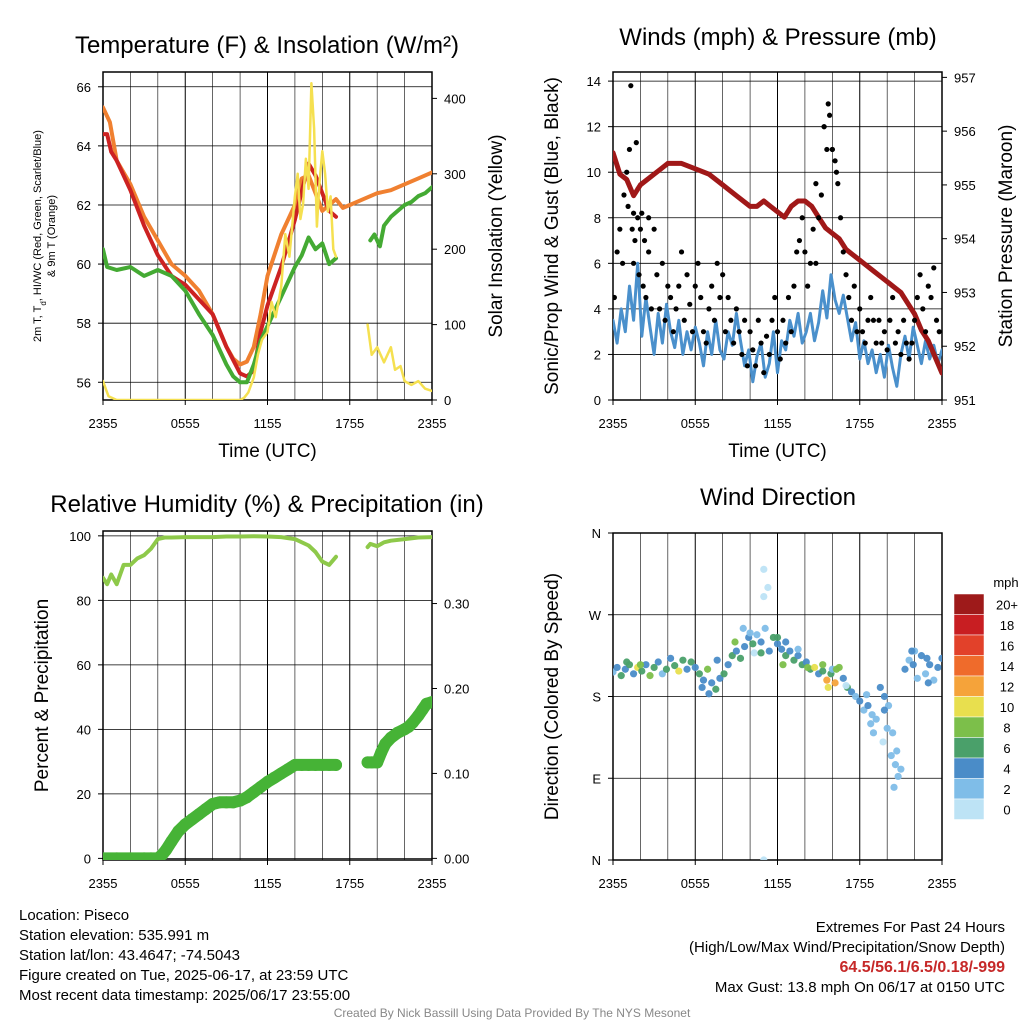  What do you see at coordinates (455, 325) in the screenshot?
I see `y2-tick-label: 100` at bounding box center [455, 325].